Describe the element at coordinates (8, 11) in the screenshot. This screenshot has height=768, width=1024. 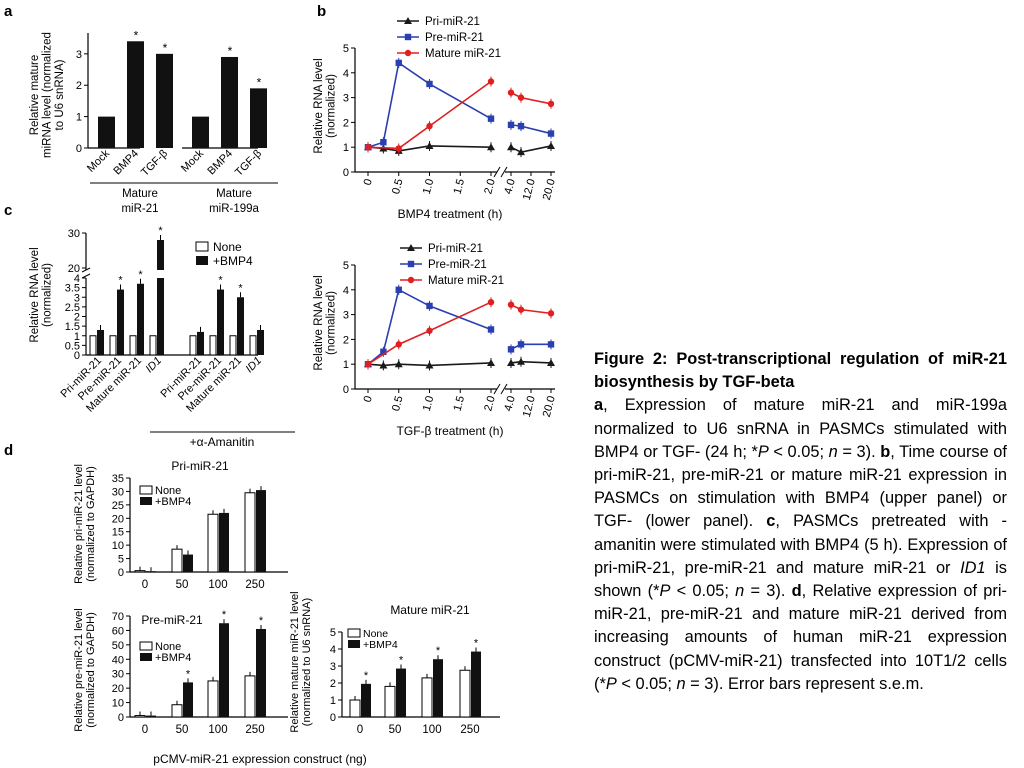
I see `panel-letter-a: a` at that location.